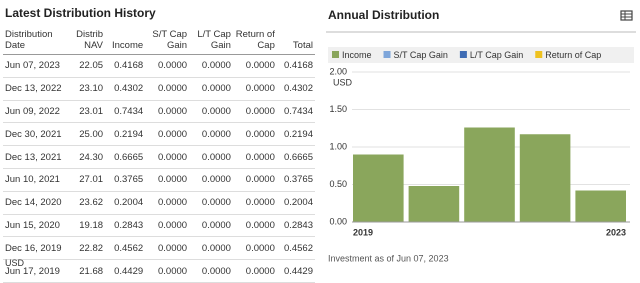  I want to click on table-title: Latest Distribution History, so click(80, 13).